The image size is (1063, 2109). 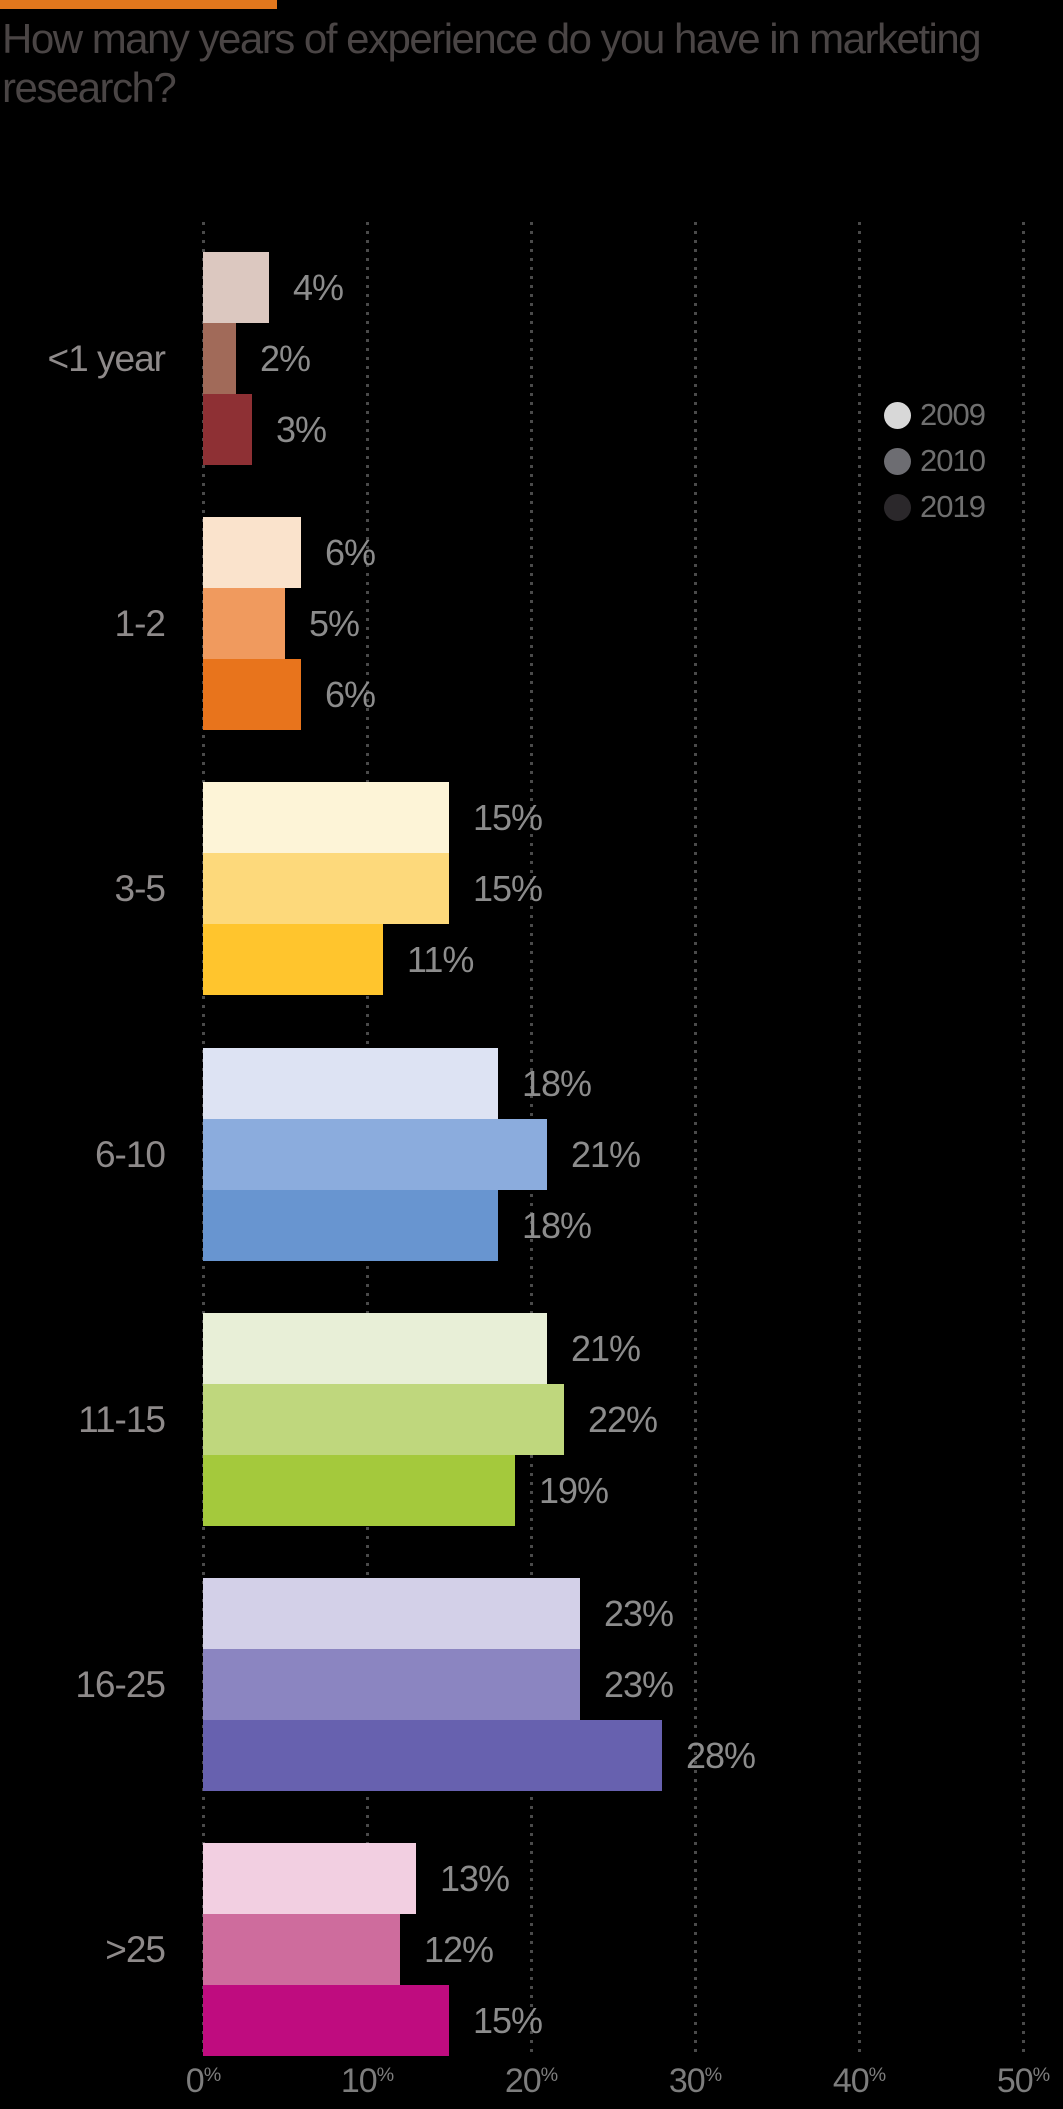 What do you see at coordinates (89, 87) in the screenshot?
I see `page-title-line2: research?` at bounding box center [89, 87].